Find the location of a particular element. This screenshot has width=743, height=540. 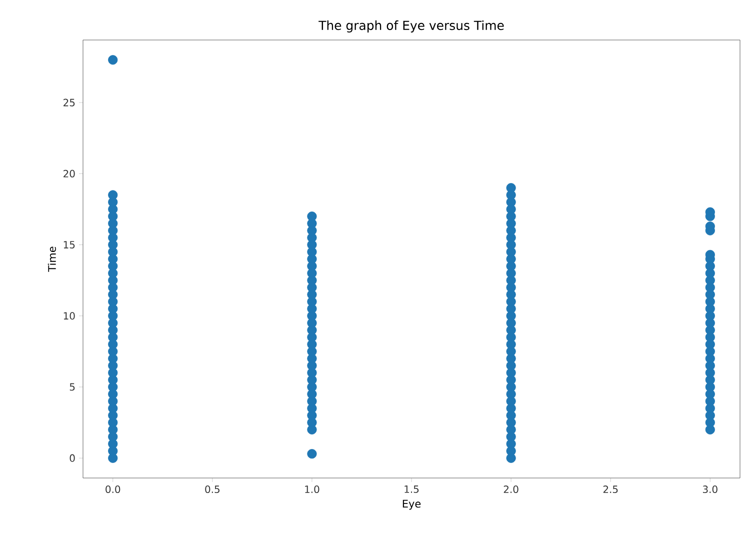

y-tick-label: 5 is located at coordinates (72, 387).